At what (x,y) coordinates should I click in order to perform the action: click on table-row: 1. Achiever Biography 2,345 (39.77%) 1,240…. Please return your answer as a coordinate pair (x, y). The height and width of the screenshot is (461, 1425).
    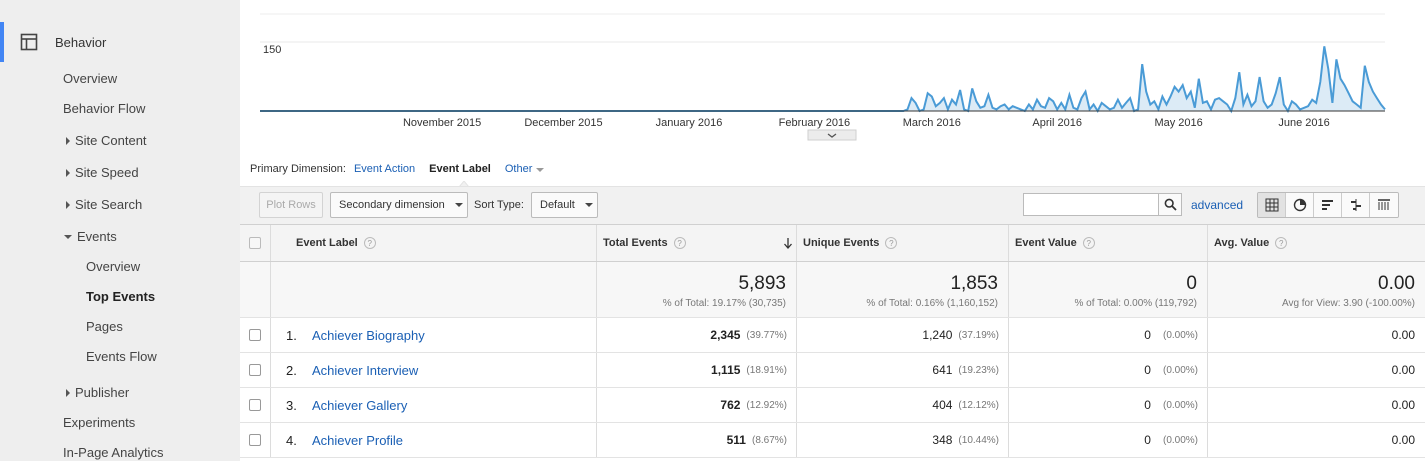
    Looking at the image, I should click on (832, 335).